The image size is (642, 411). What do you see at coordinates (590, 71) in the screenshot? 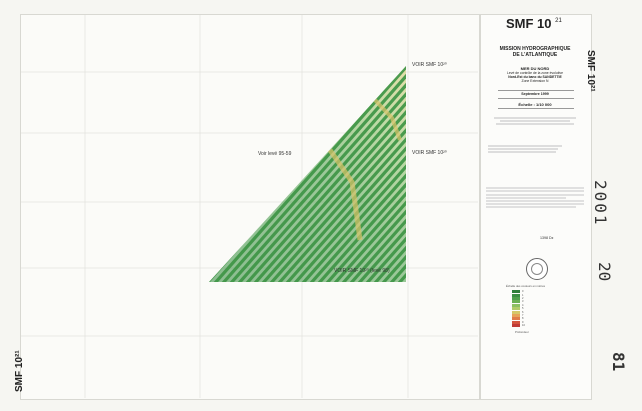
I see `vertical-title-right: SMF 10²¹` at bounding box center [590, 71].